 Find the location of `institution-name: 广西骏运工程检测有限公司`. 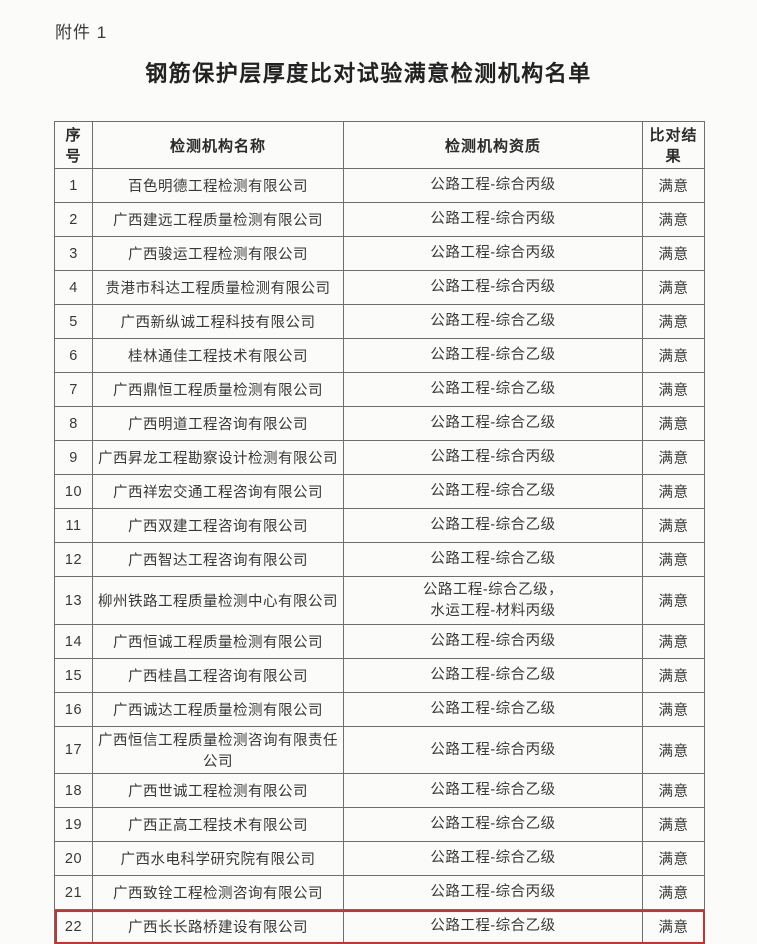

institution-name: 广西骏运工程检测有限公司 is located at coordinates (218, 253).